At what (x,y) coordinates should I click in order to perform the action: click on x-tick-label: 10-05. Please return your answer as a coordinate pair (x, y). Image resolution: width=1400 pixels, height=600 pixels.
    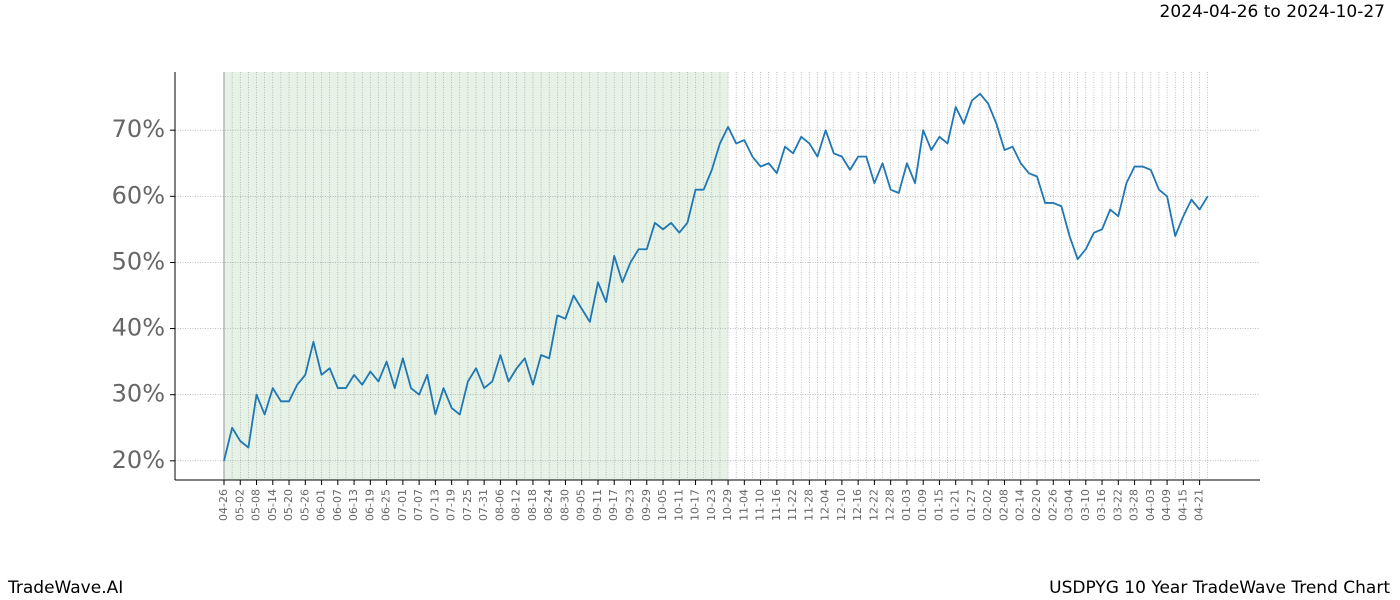
    Looking at the image, I should click on (662, 505).